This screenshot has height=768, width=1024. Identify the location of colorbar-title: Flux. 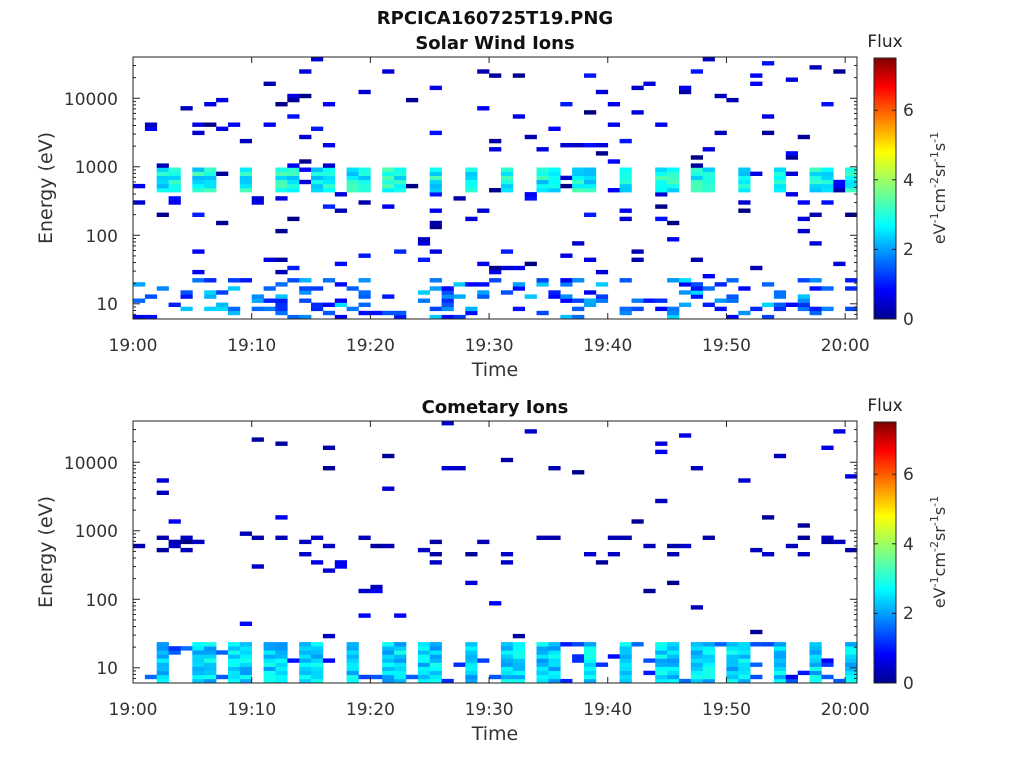
(884, 42).